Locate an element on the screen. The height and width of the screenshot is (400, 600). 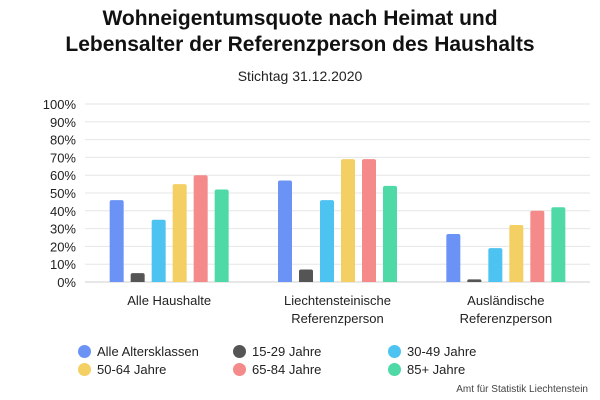
category-label: Liechtensteinische is located at coordinates (337, 300).